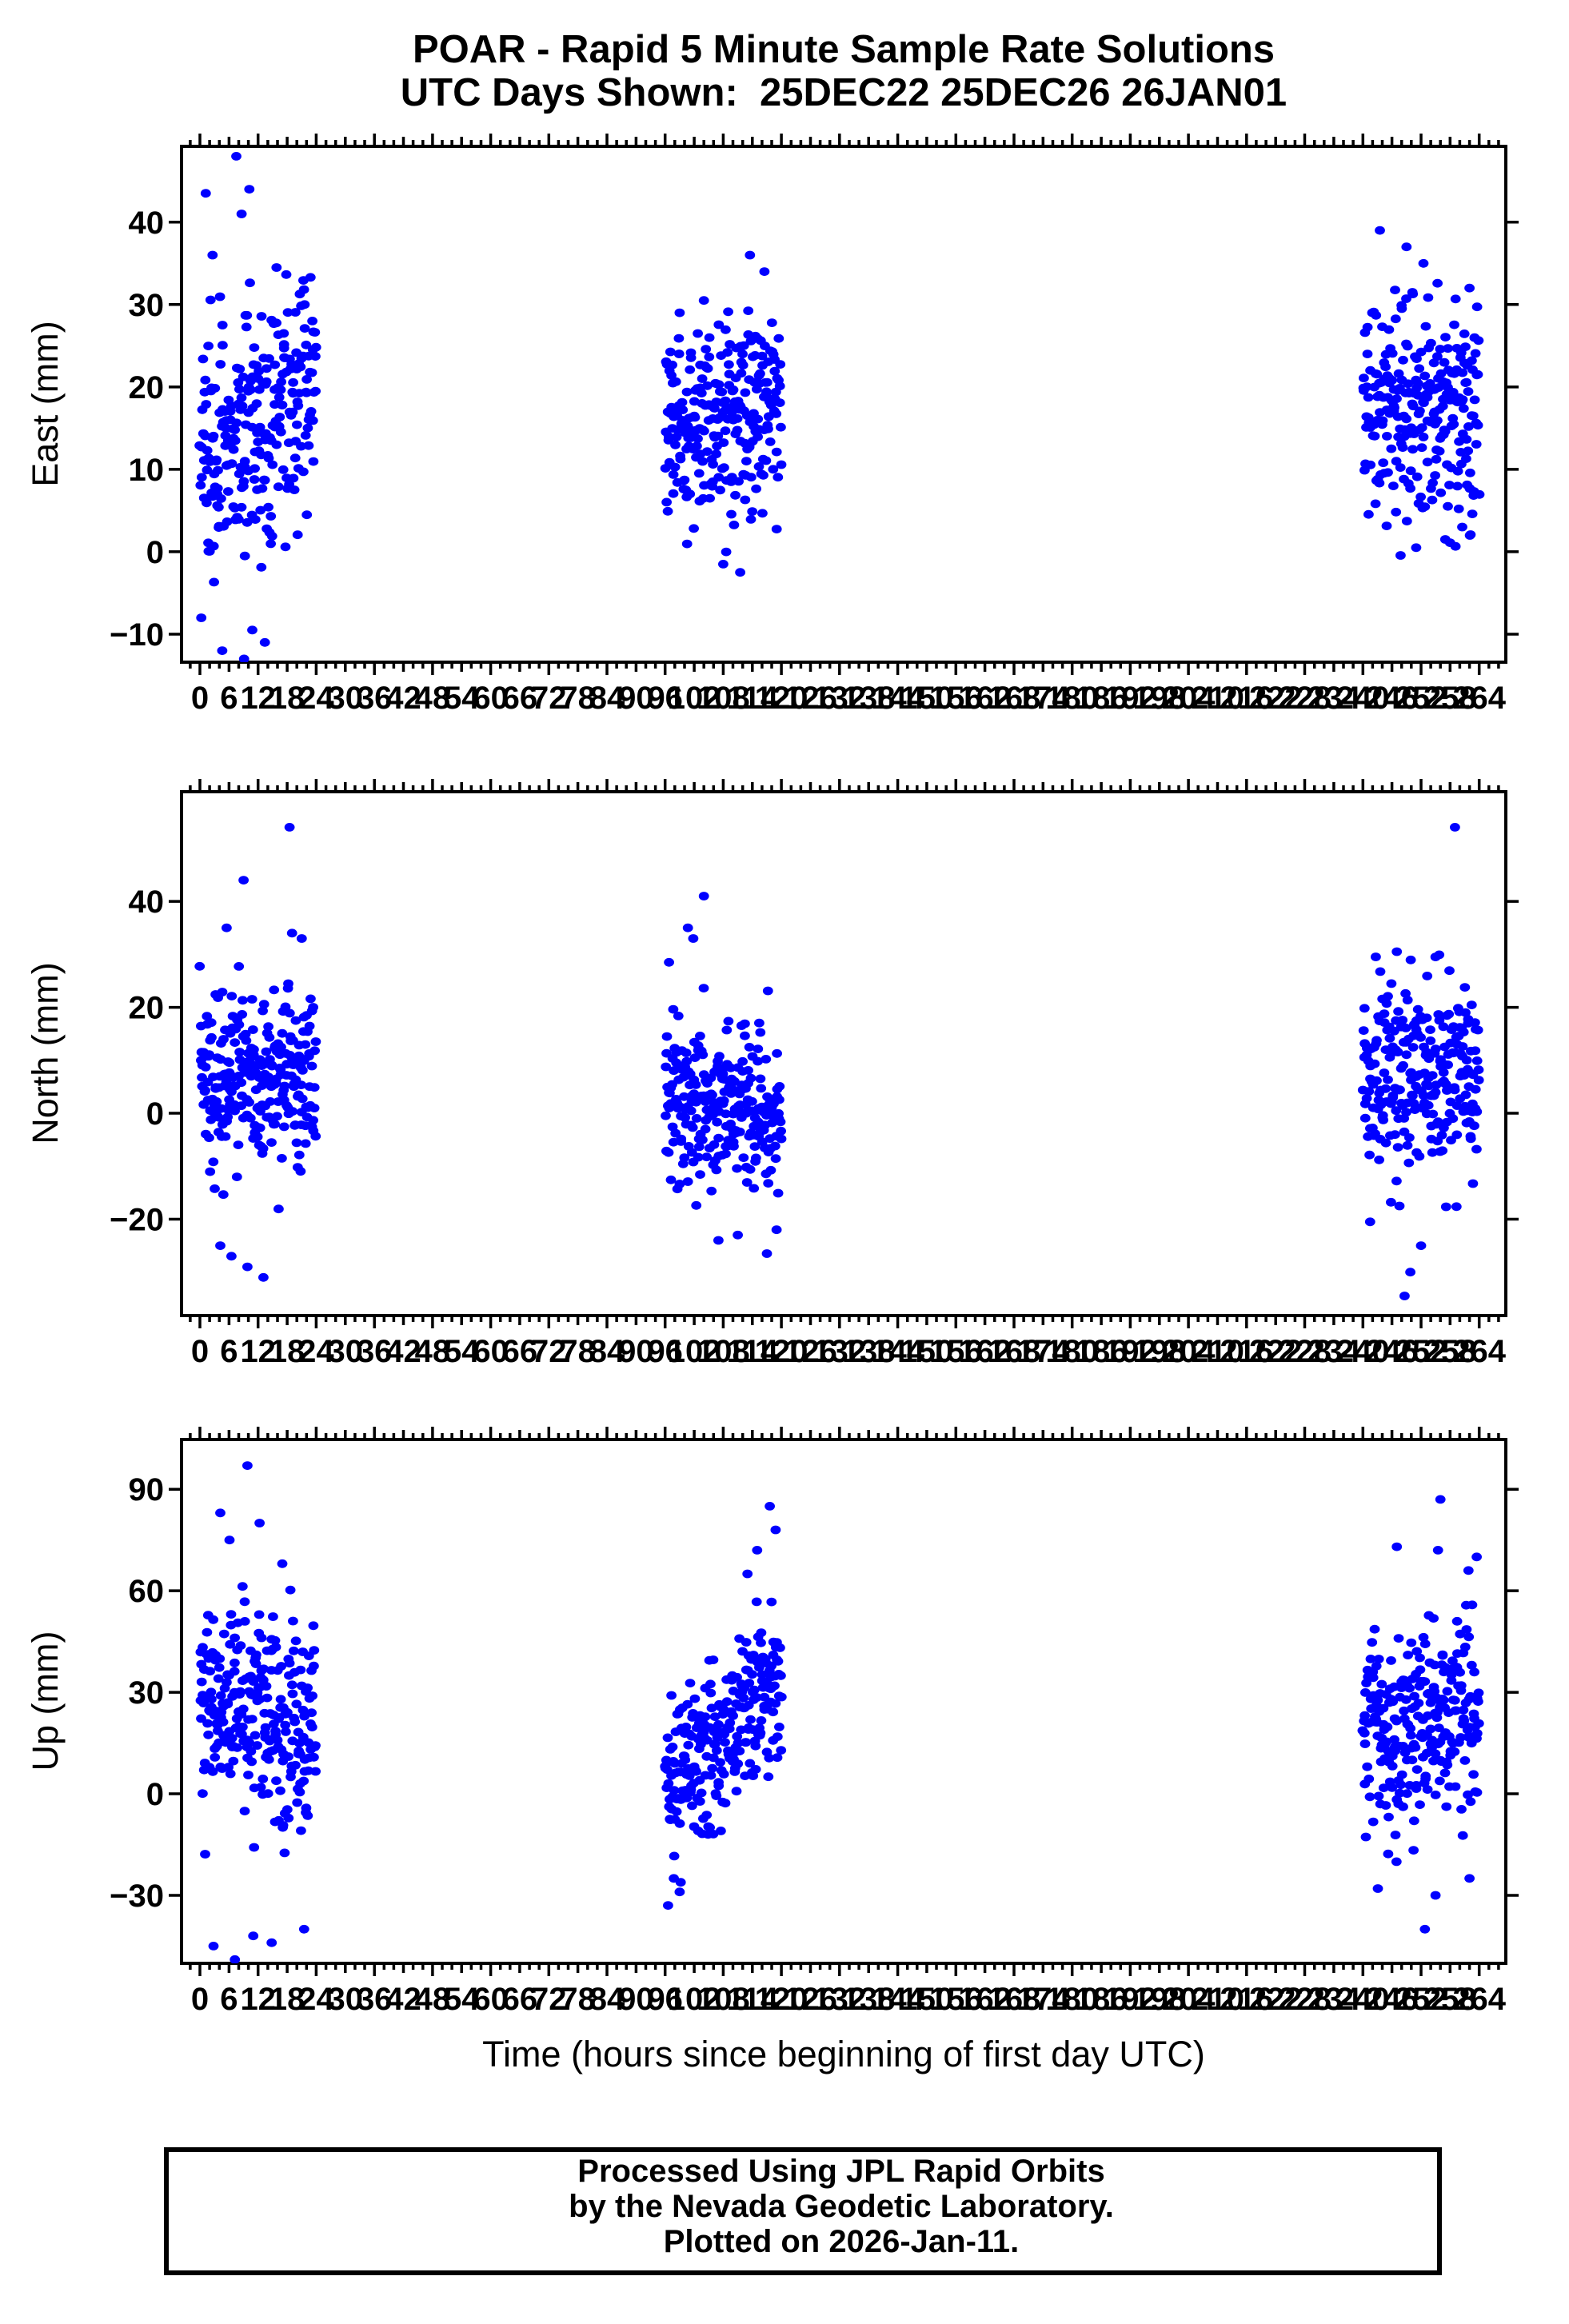  What do you see at coordinates (927, 1351) in the screenshot?
I see `x-tick-label: 150` at bounding box center [927, 1351].